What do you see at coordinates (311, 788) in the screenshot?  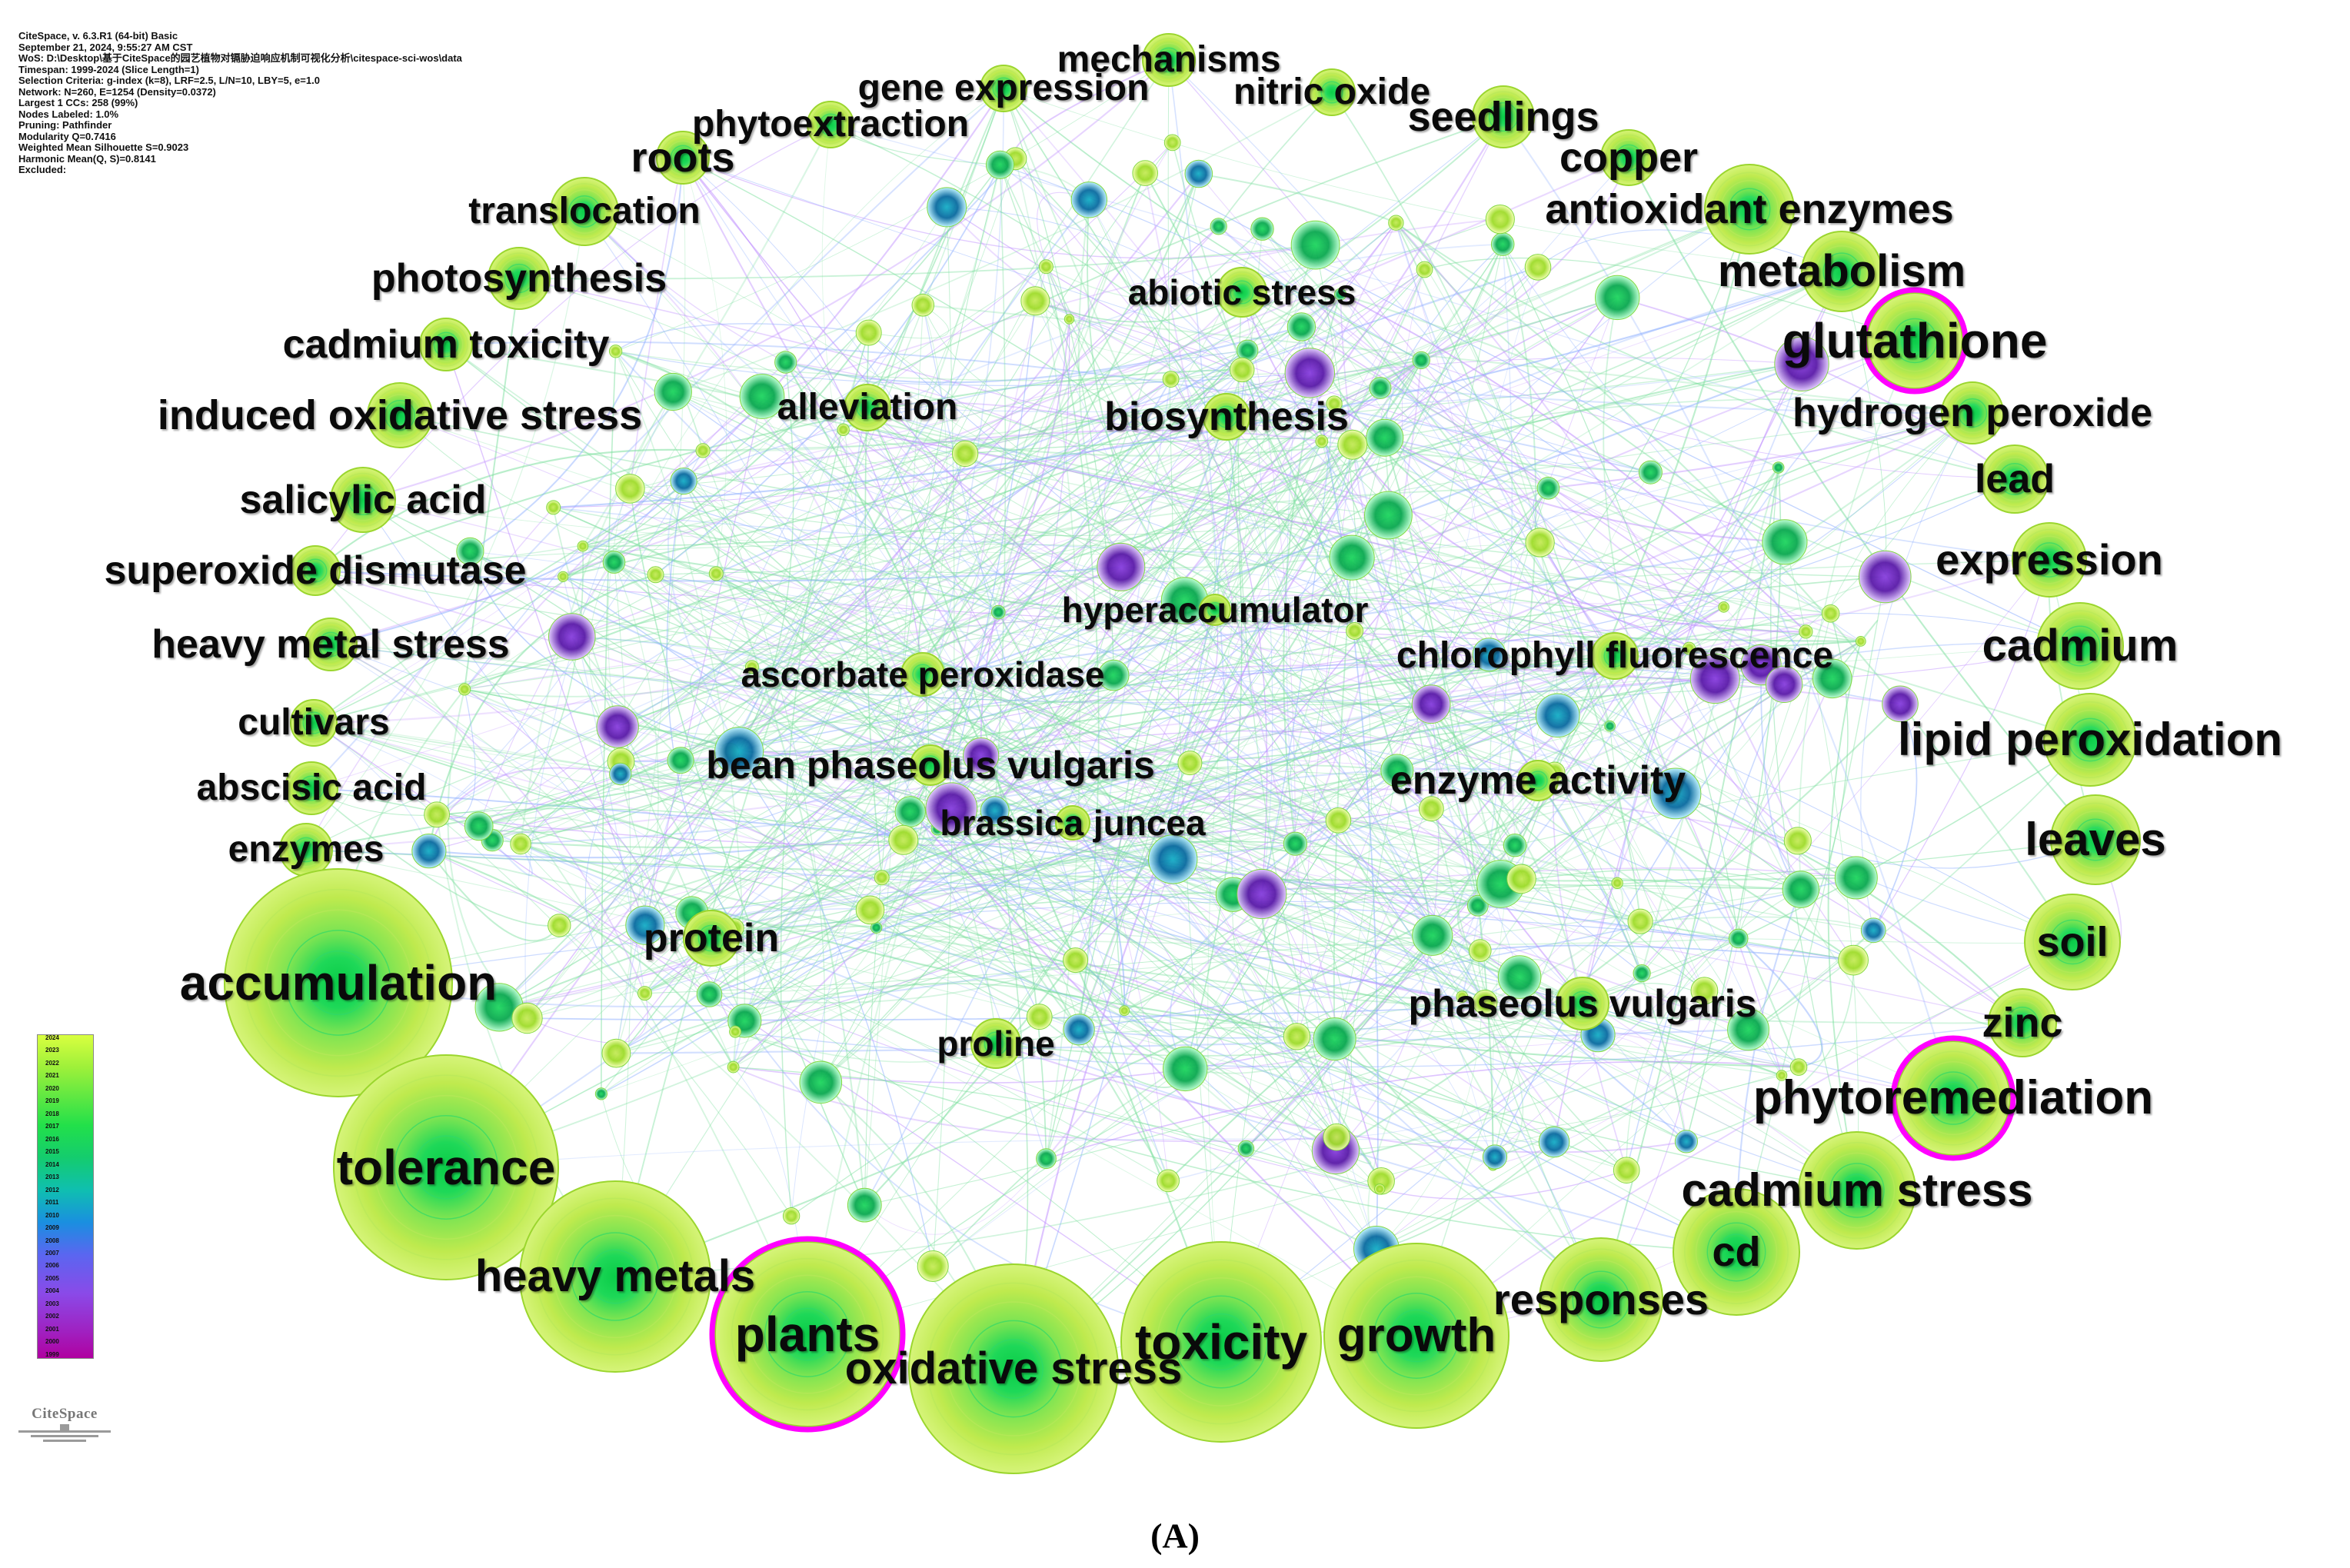 I see `keyword-label: abscisic acid` at bounding box center [311, 788].